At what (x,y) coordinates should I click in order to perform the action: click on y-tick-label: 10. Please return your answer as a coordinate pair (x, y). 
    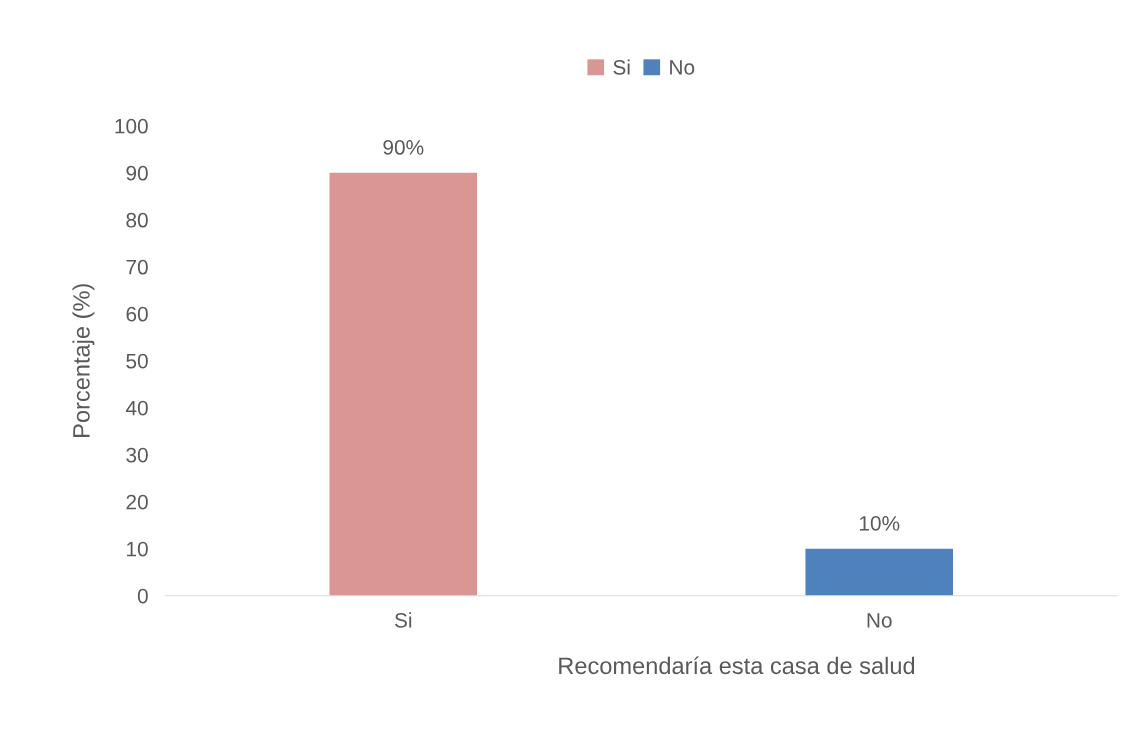
    Looking at the image, I should click on (137, 549).